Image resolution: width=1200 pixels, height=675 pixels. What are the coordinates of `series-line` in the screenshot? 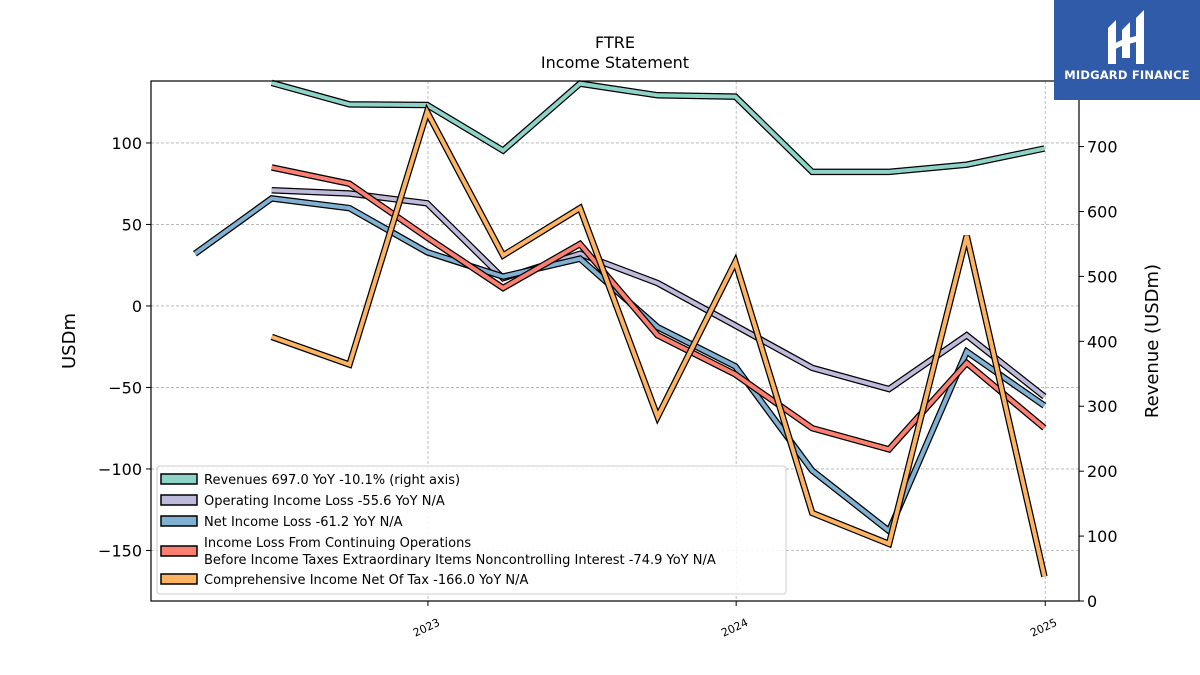 It's located at (658, 127).